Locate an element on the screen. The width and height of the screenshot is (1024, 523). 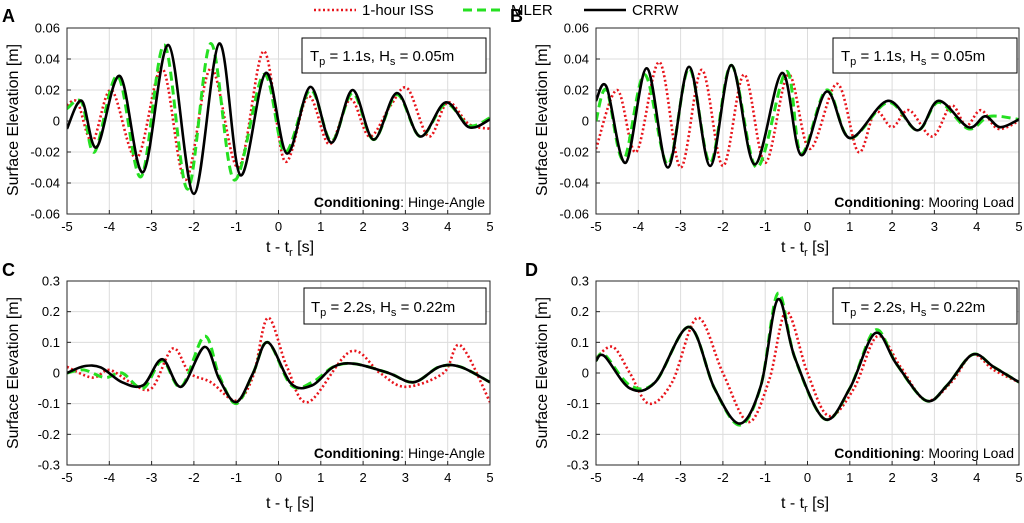
sea-state-box: Tp = 1.1s, Hs = 0.05m is located at coordinates (394, 55).